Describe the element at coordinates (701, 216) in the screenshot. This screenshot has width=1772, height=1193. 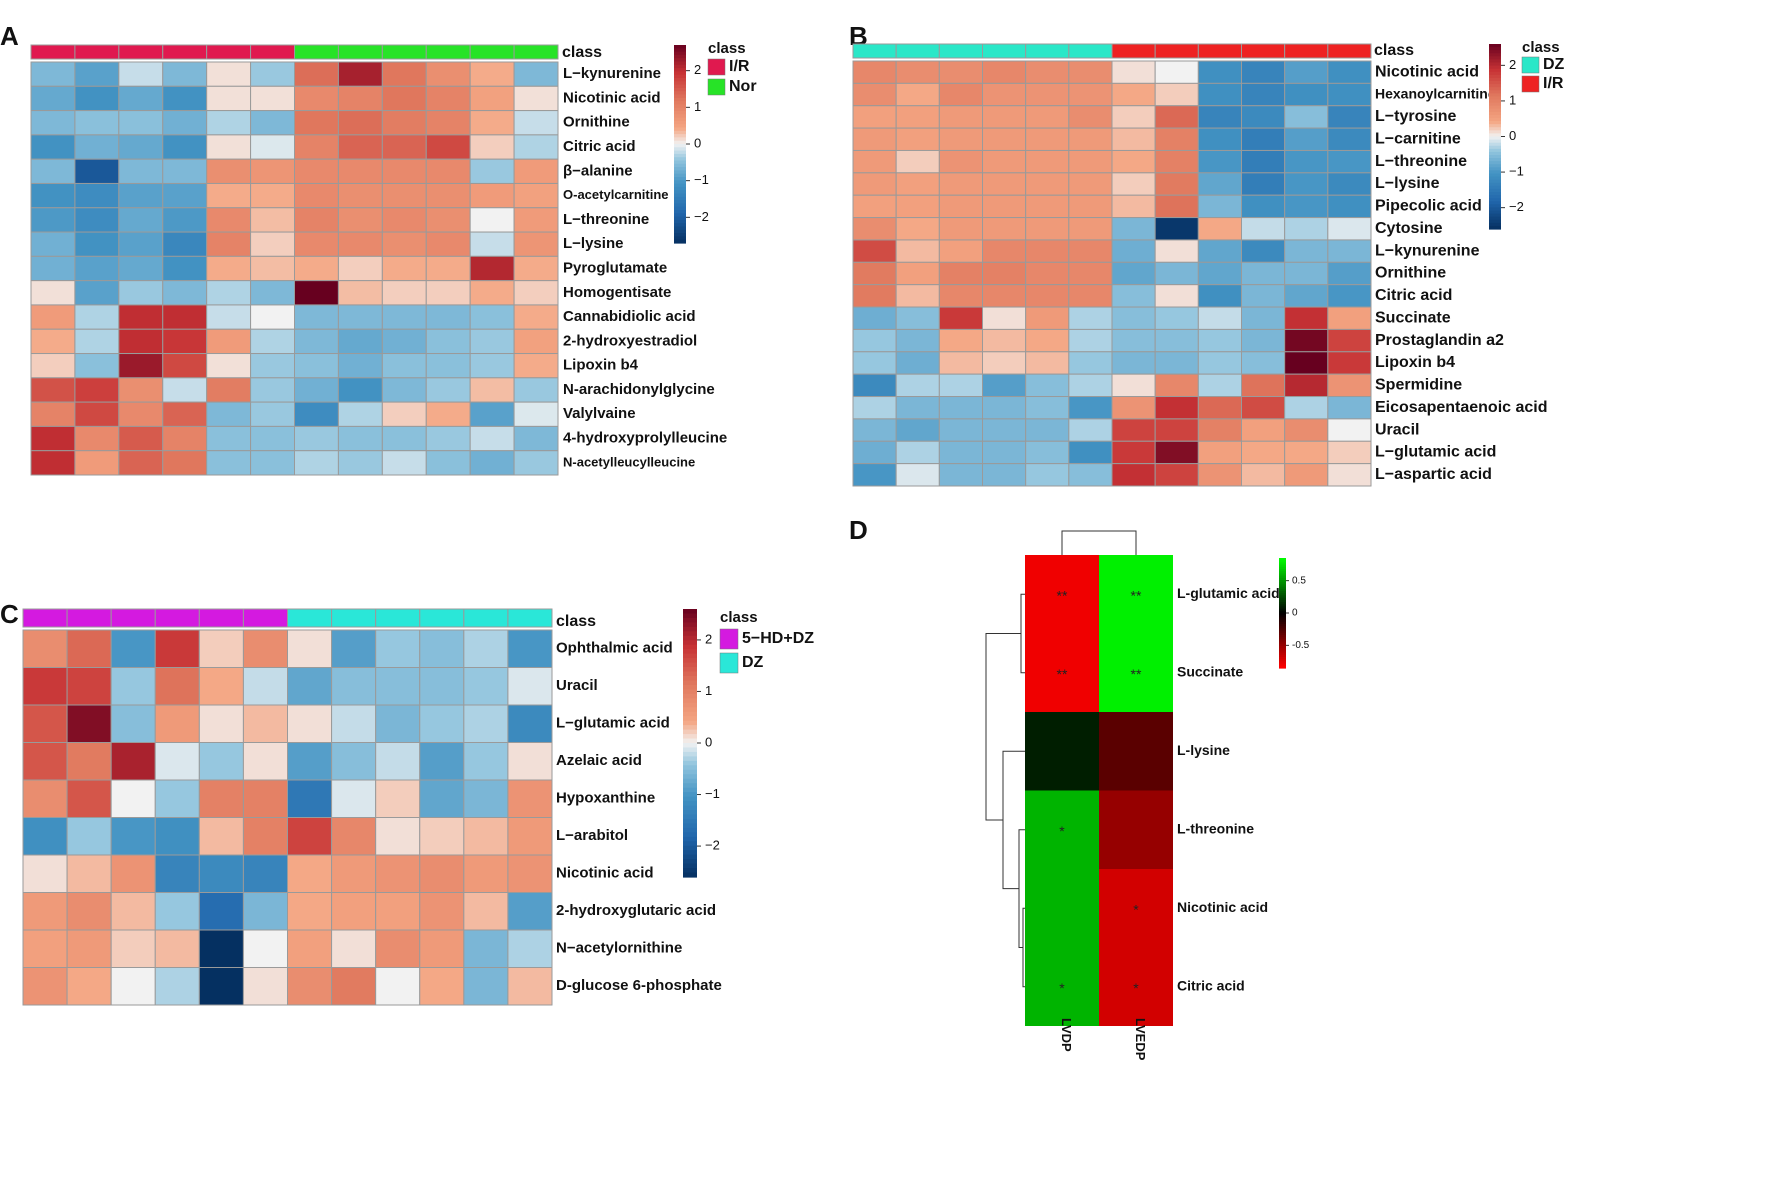
I see `colorbar-tick-label: −2` at that location.